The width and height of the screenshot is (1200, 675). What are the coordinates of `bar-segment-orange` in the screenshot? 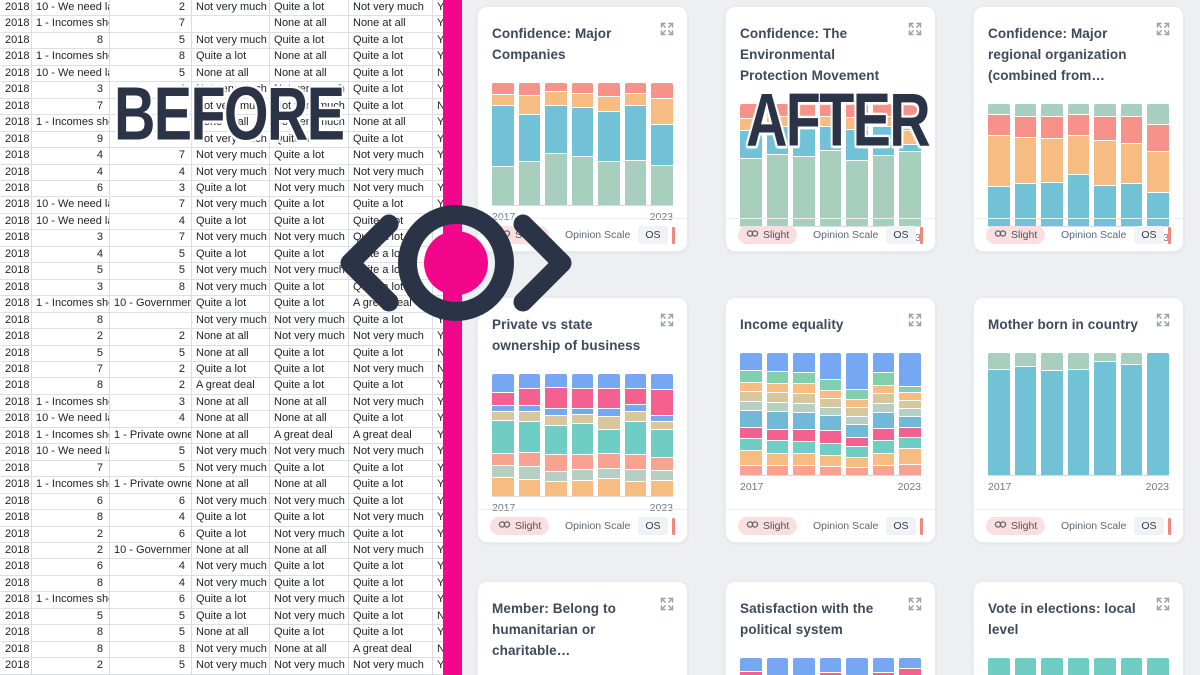 It's located at (1078, 154).